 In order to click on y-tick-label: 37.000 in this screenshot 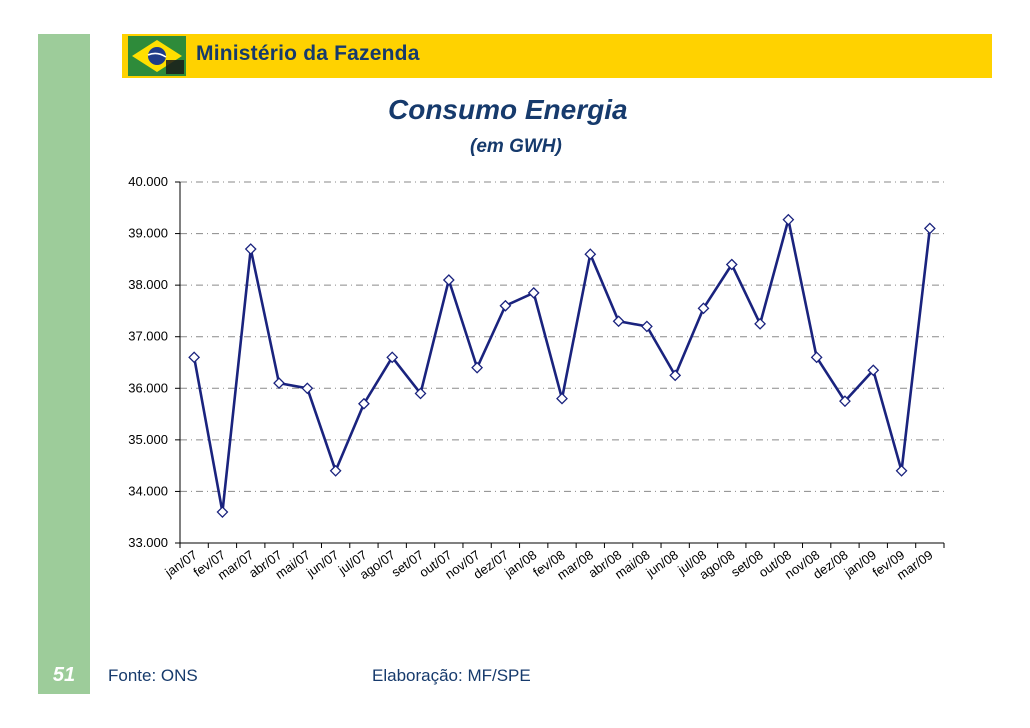, I will do `click(148, 336)`.